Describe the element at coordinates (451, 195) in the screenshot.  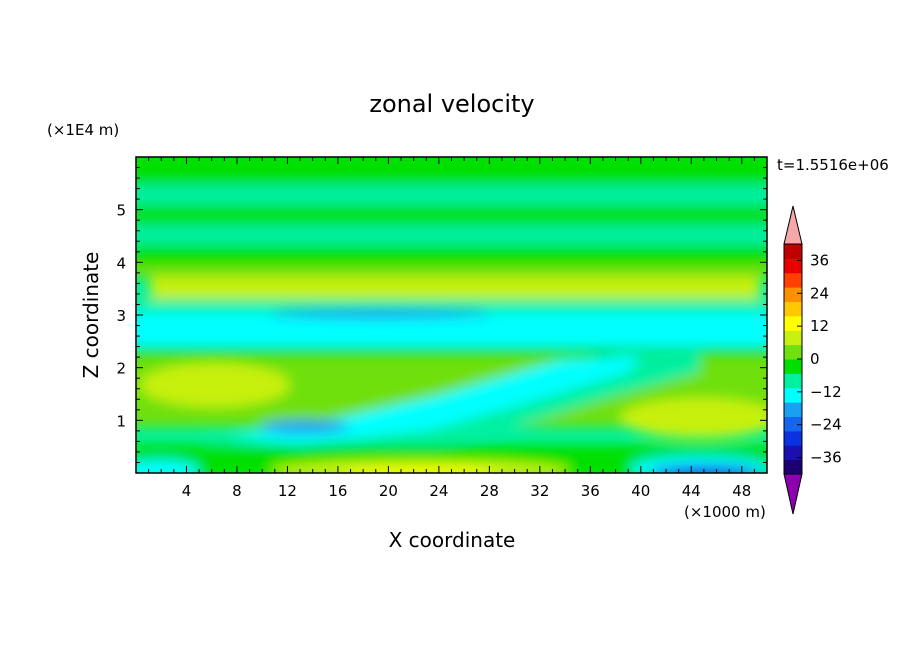
I see `band-upper-seagreen` at that location.